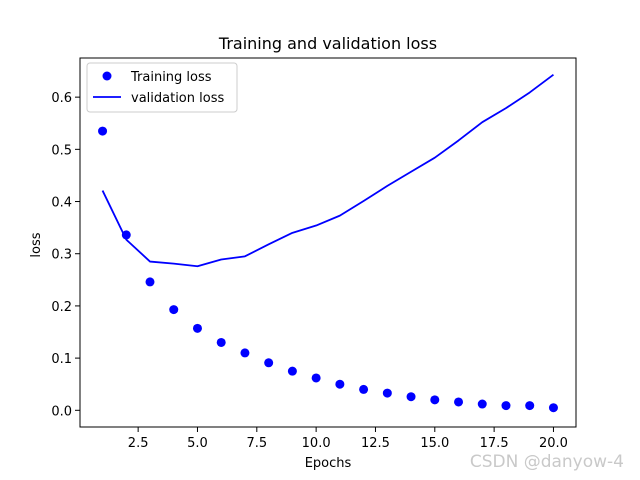 This screenshot has width=640, height=480. What do you see at coordinates (36, 244) in the screenshot?
I see `y-axis-label: loss` at bounding box center [36, 244].